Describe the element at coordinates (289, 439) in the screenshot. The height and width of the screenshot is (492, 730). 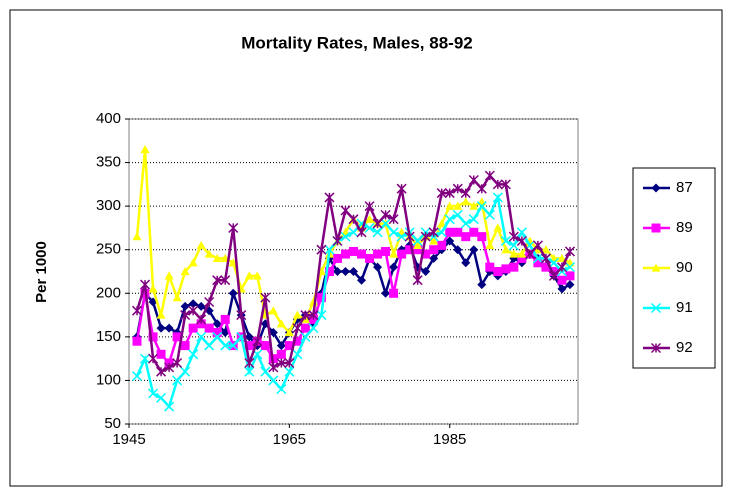
I see `x-tick-label: 1965` at that location.